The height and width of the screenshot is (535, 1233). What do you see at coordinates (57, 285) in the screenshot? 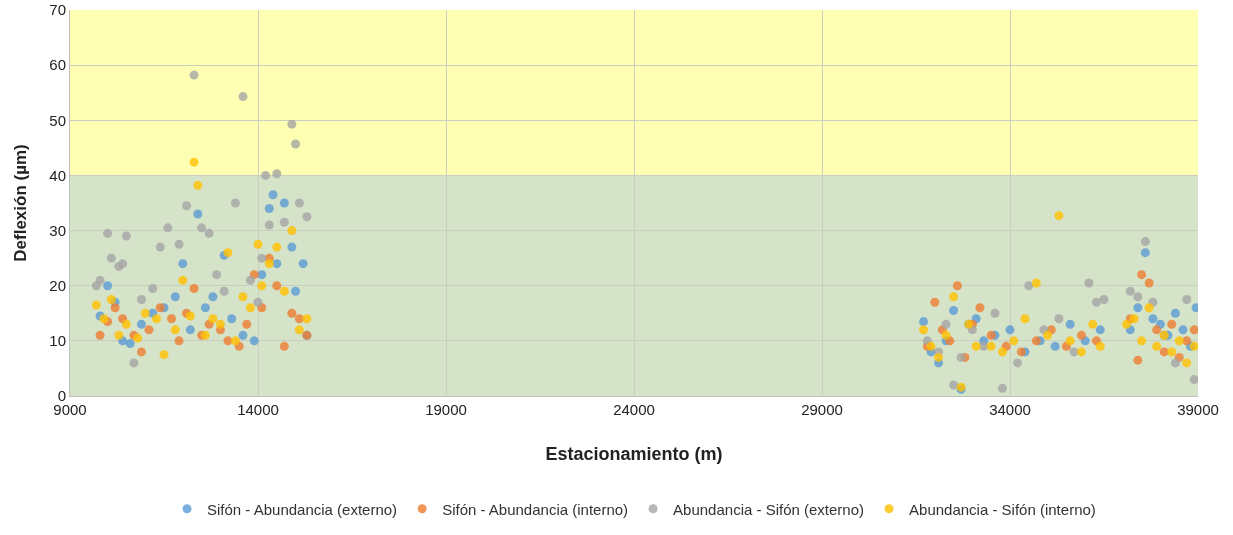
I see `y-tick-label: 20` at bounding box center [57, 285].